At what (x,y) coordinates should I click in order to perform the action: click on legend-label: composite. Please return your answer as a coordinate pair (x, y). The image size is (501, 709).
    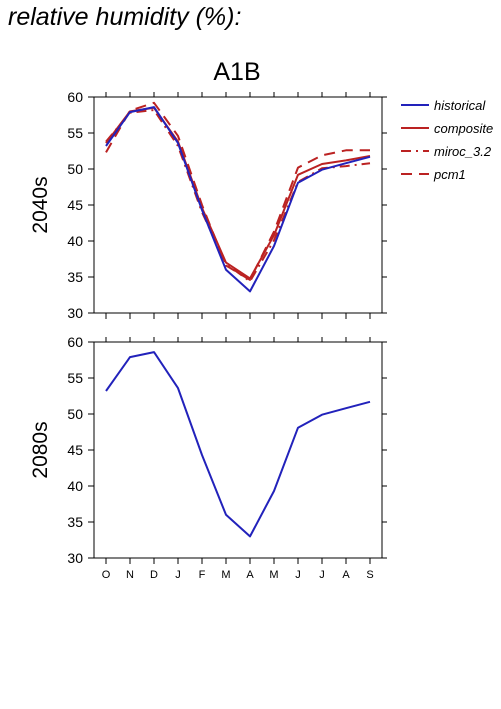
    Looking at the image, I should click on (463, 128).